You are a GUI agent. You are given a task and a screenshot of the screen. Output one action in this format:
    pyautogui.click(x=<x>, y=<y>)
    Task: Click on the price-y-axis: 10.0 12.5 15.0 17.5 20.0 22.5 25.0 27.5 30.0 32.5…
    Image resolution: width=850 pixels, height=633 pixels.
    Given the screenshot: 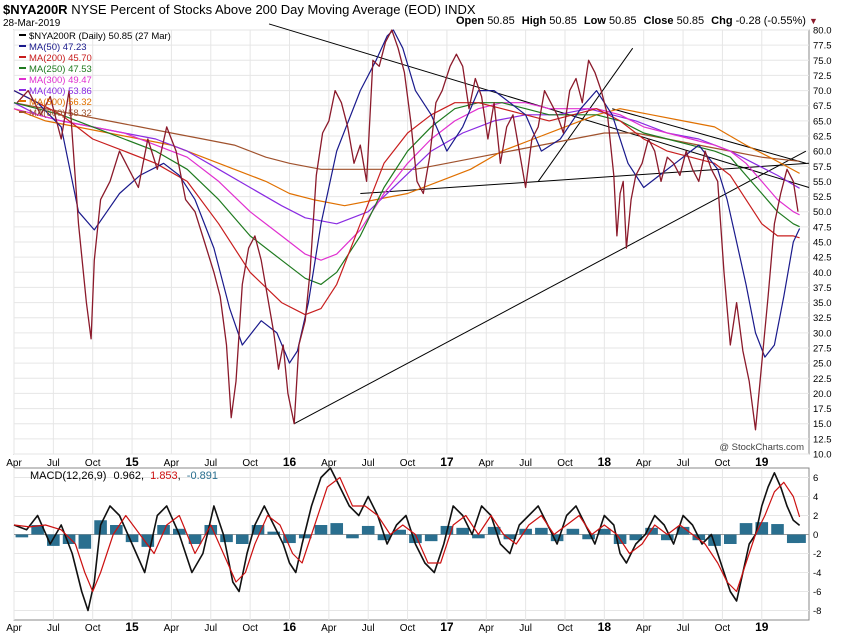 What is the action you would take?
    pyautogui.click(x=822, y=243)
    